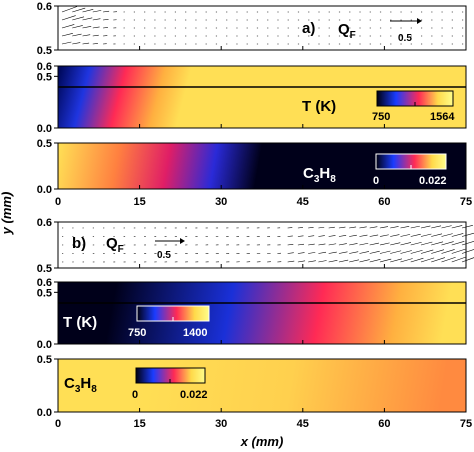  Describe the element at coordinates (319, 106) in the screenshot. I see `temperature-label-a: T (K)` at that location.